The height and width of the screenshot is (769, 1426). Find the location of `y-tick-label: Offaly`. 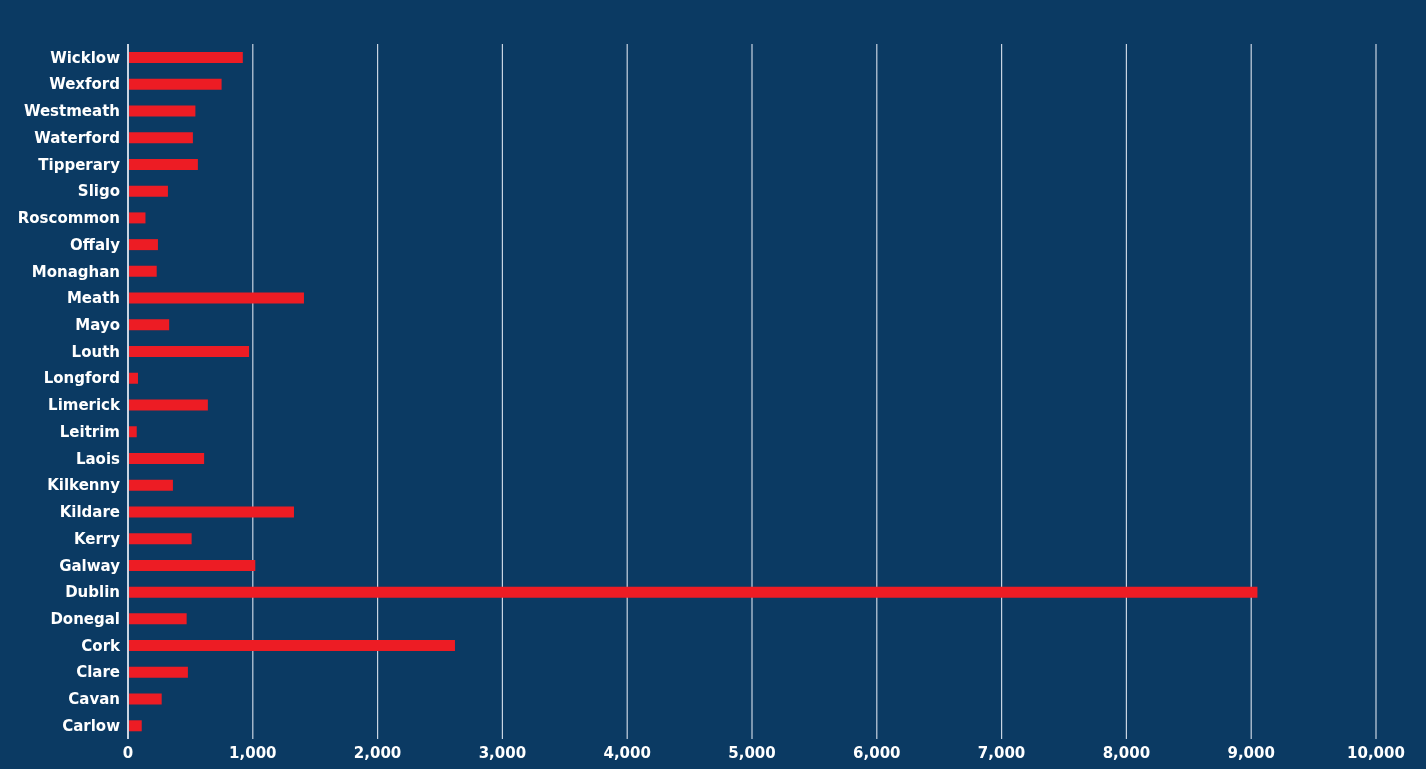

y-tick-label: Offaly is located at coordinates (95, 244).